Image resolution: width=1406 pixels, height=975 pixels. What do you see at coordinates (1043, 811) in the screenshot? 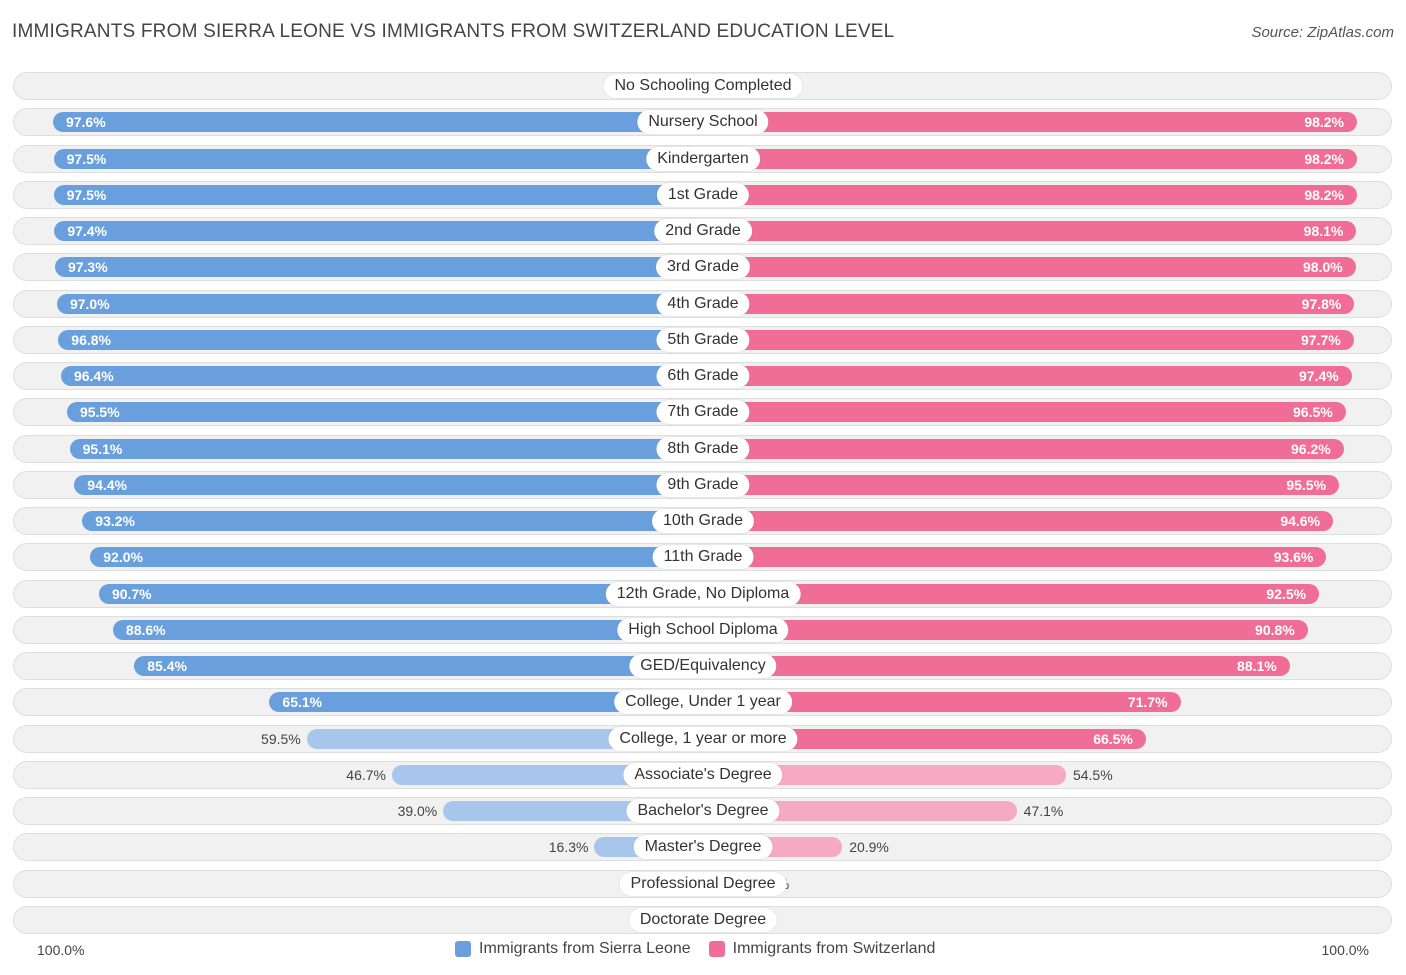
I see `value-switzerland-bachelor-s-degree: 47.1%` at bounding box center [1043, 811].